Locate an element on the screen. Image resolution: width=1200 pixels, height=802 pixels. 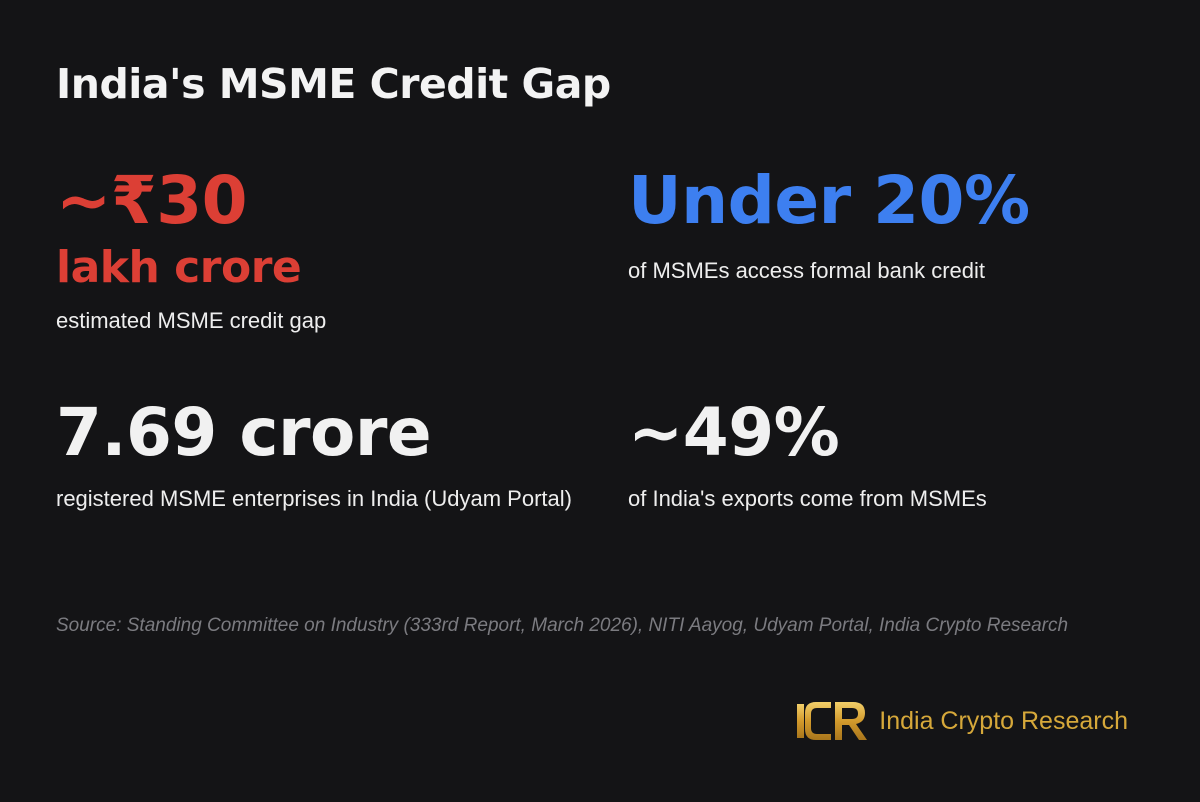
stat-credit-gap-description: estimated MSME credit gap is located at coordinates (191, 320).